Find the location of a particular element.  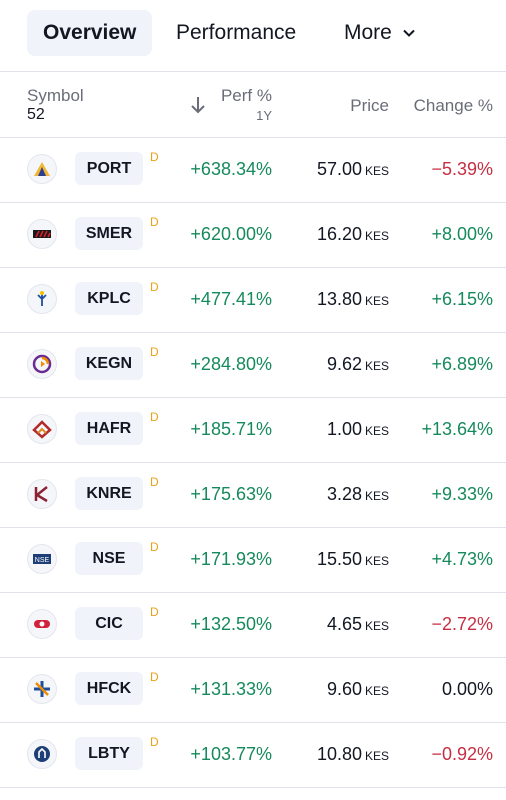

ticker-badge: HFCK is located at coordinates (109, 688).